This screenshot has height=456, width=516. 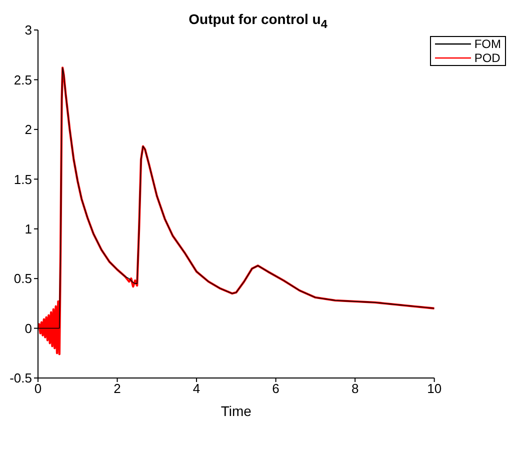 What do you see at coordinates (487, 44) in the screenshot?
I see `legend-label: FOM` at bounding box center [487, 44].